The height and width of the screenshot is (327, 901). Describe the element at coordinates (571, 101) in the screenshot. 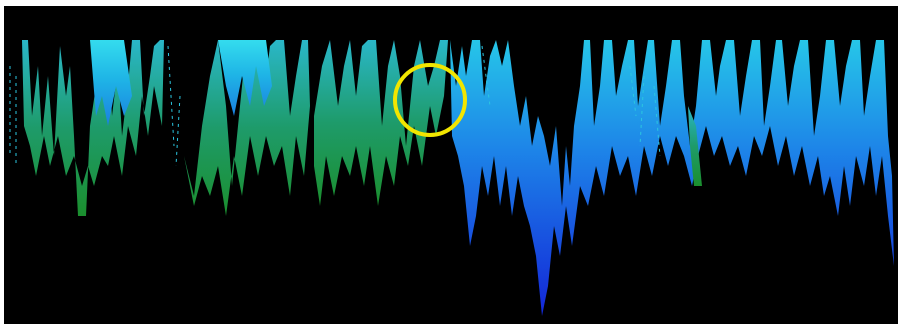

I see `thin-strands-right` at that location.